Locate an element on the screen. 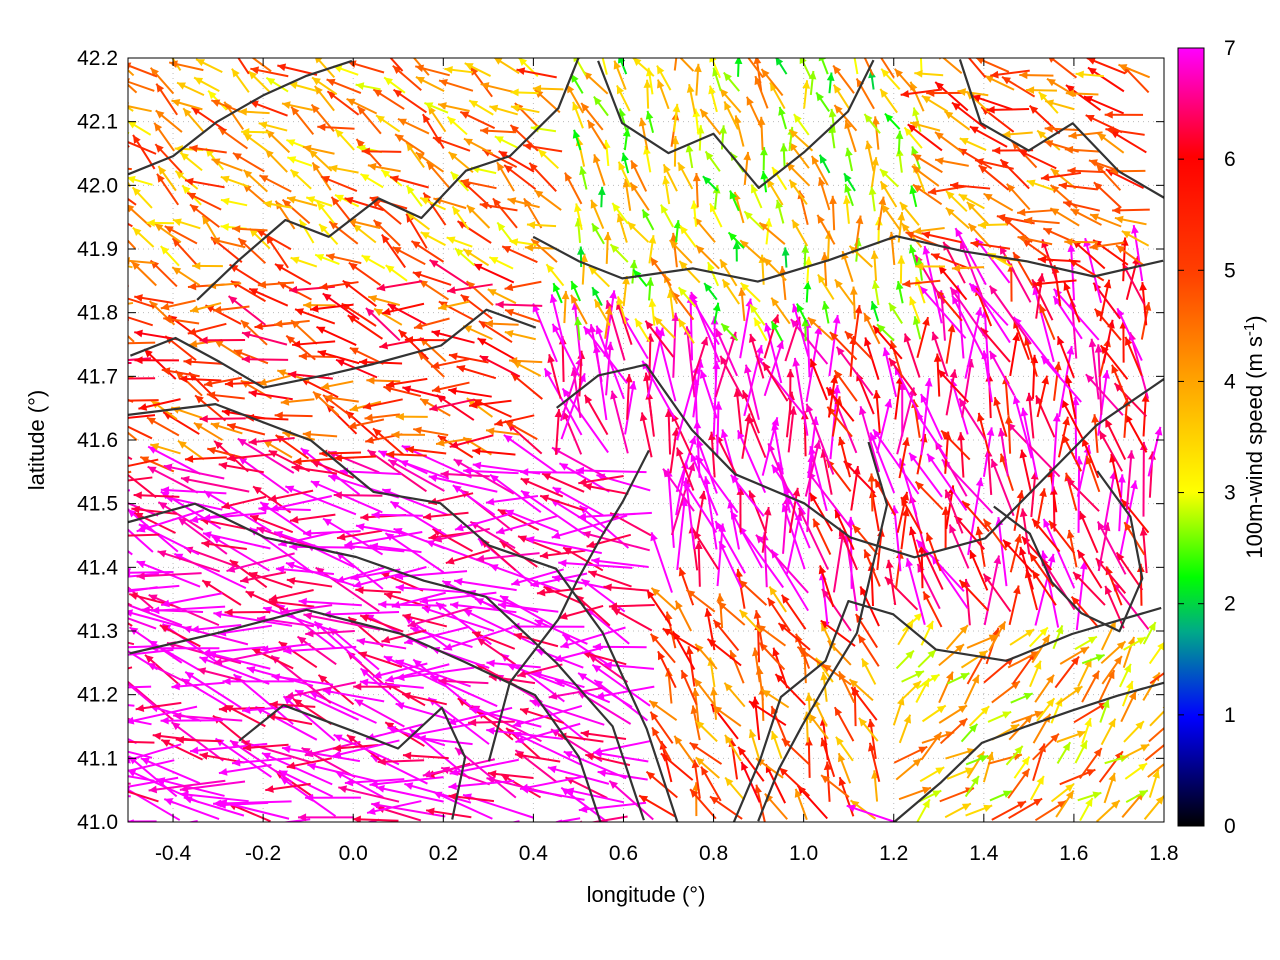 The image size is (1280, 960). x-tick-label: -0.2 is located at coordinates (263, 853).